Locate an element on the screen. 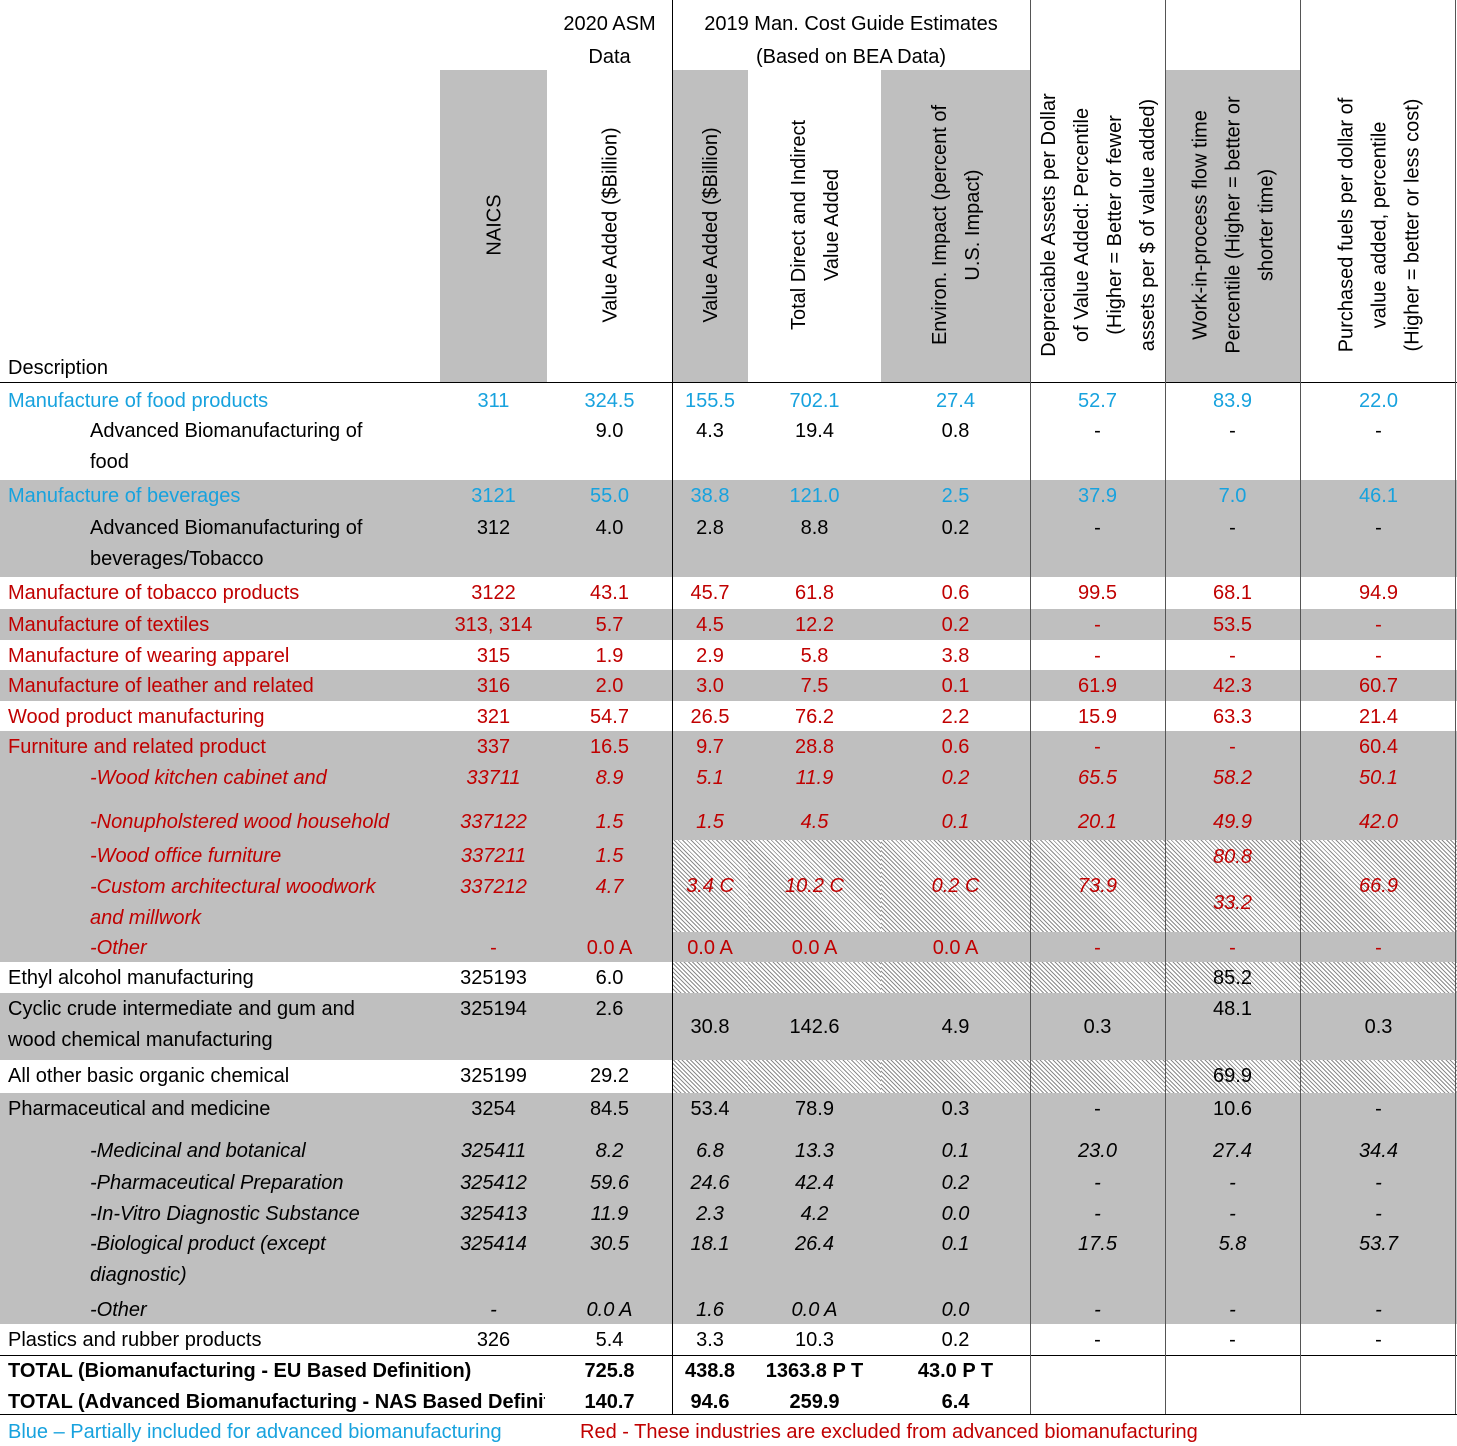  cell-value: 50.1 is located at coordinates (1378, 778).